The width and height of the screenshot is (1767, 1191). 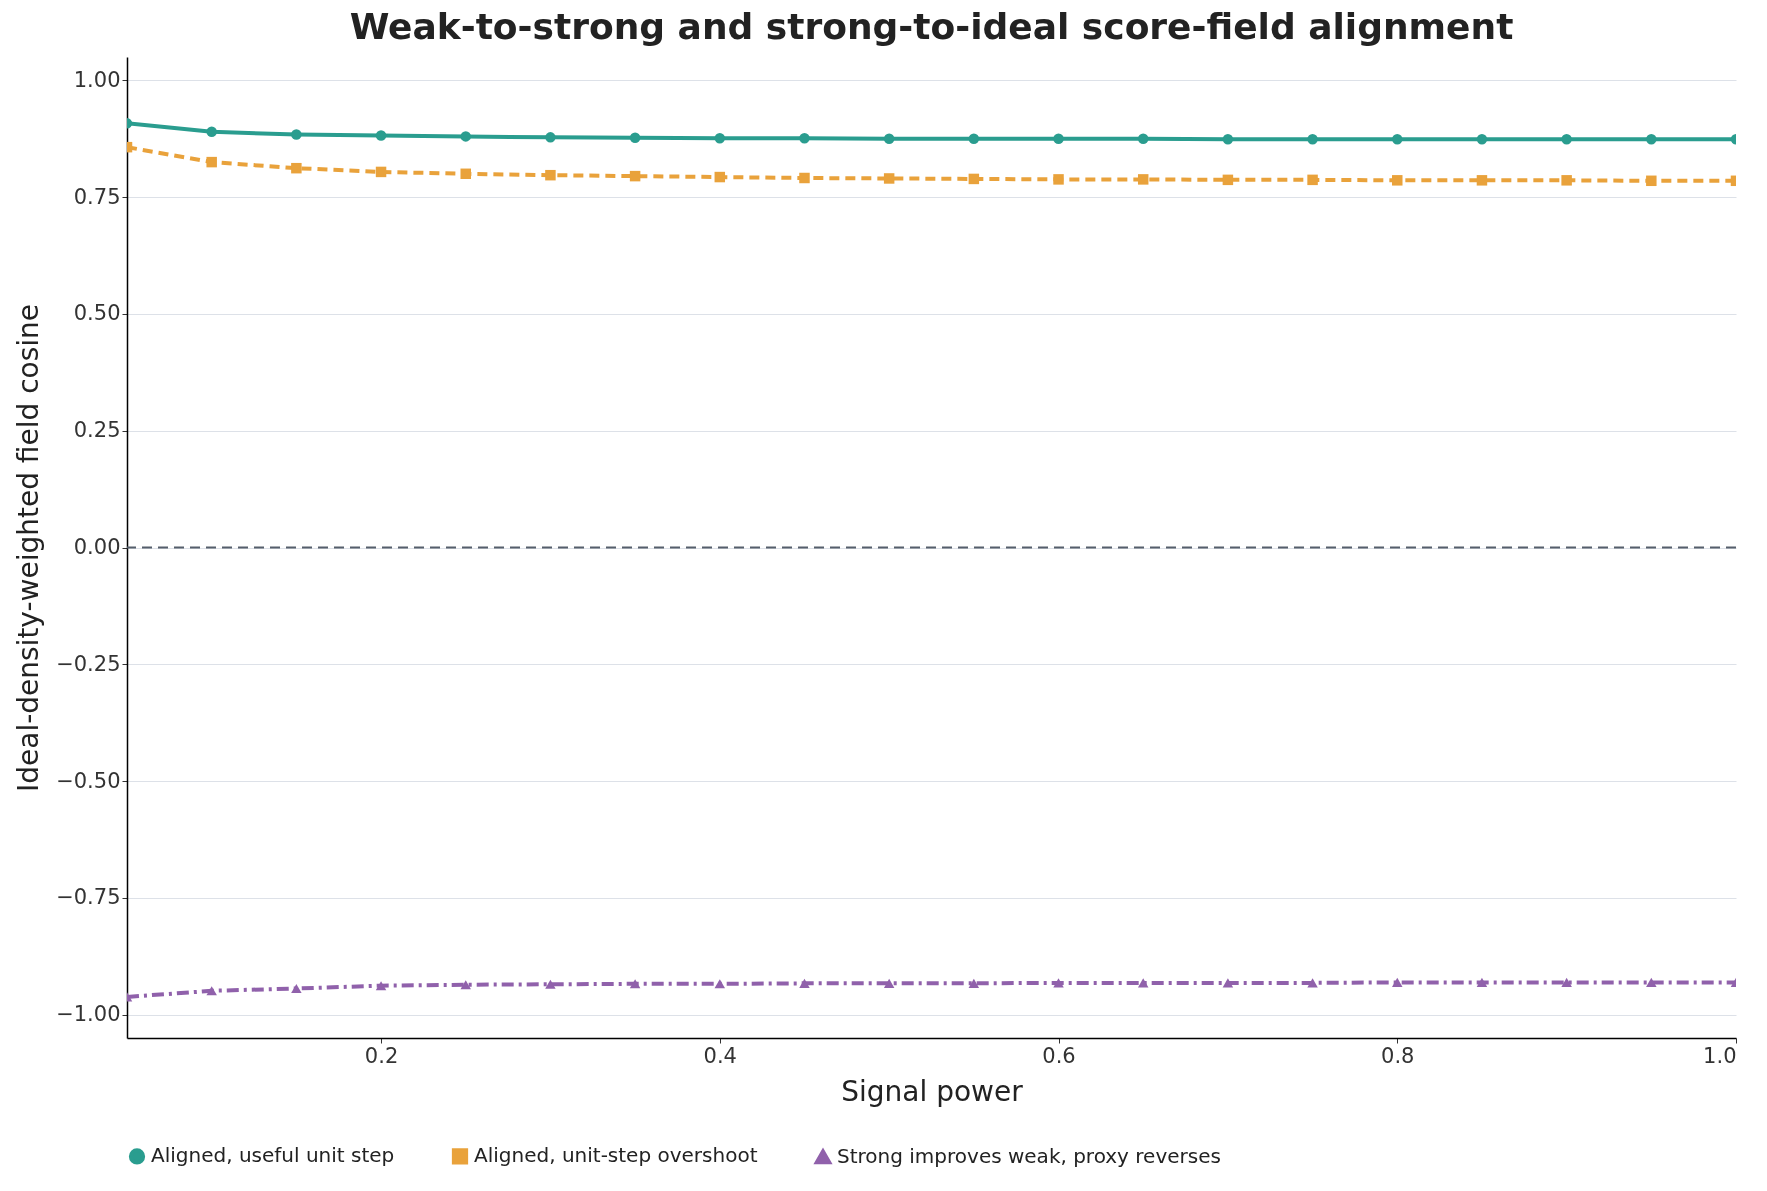 I want to click on chart-title: Weak-to-strong and strong-to-ideal score-field alignment, so click(x=931, y=26).